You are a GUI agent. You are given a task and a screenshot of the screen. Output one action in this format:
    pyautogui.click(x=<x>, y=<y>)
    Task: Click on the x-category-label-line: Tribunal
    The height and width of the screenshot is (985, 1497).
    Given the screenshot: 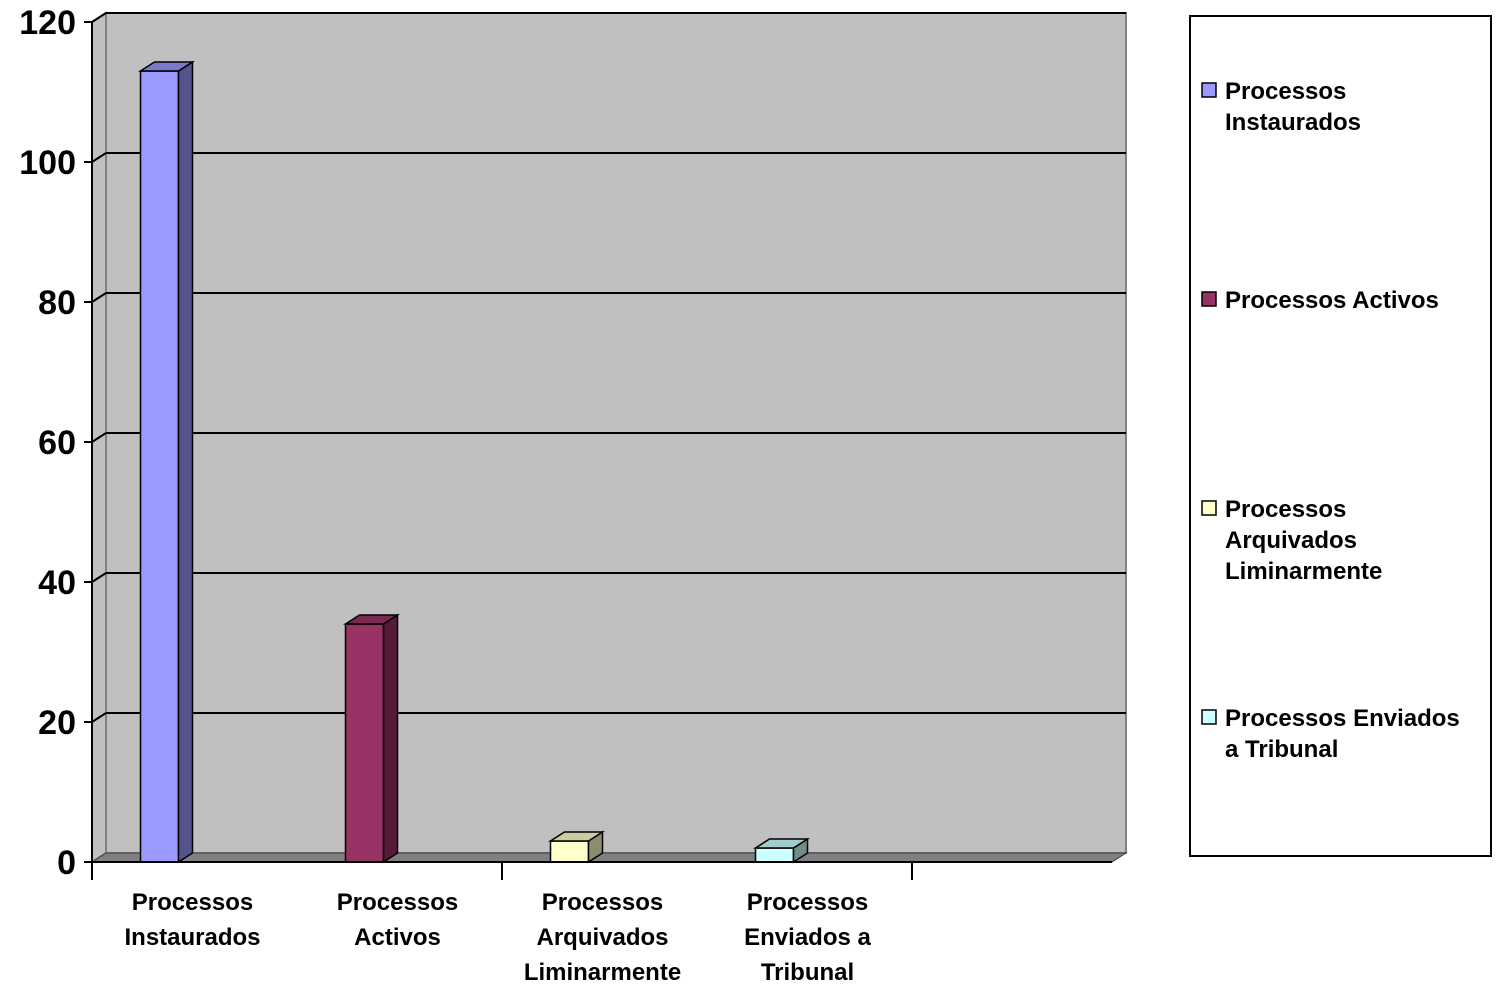 What is the action you would take?
    pyautogui.click(x=807, y=972)
    